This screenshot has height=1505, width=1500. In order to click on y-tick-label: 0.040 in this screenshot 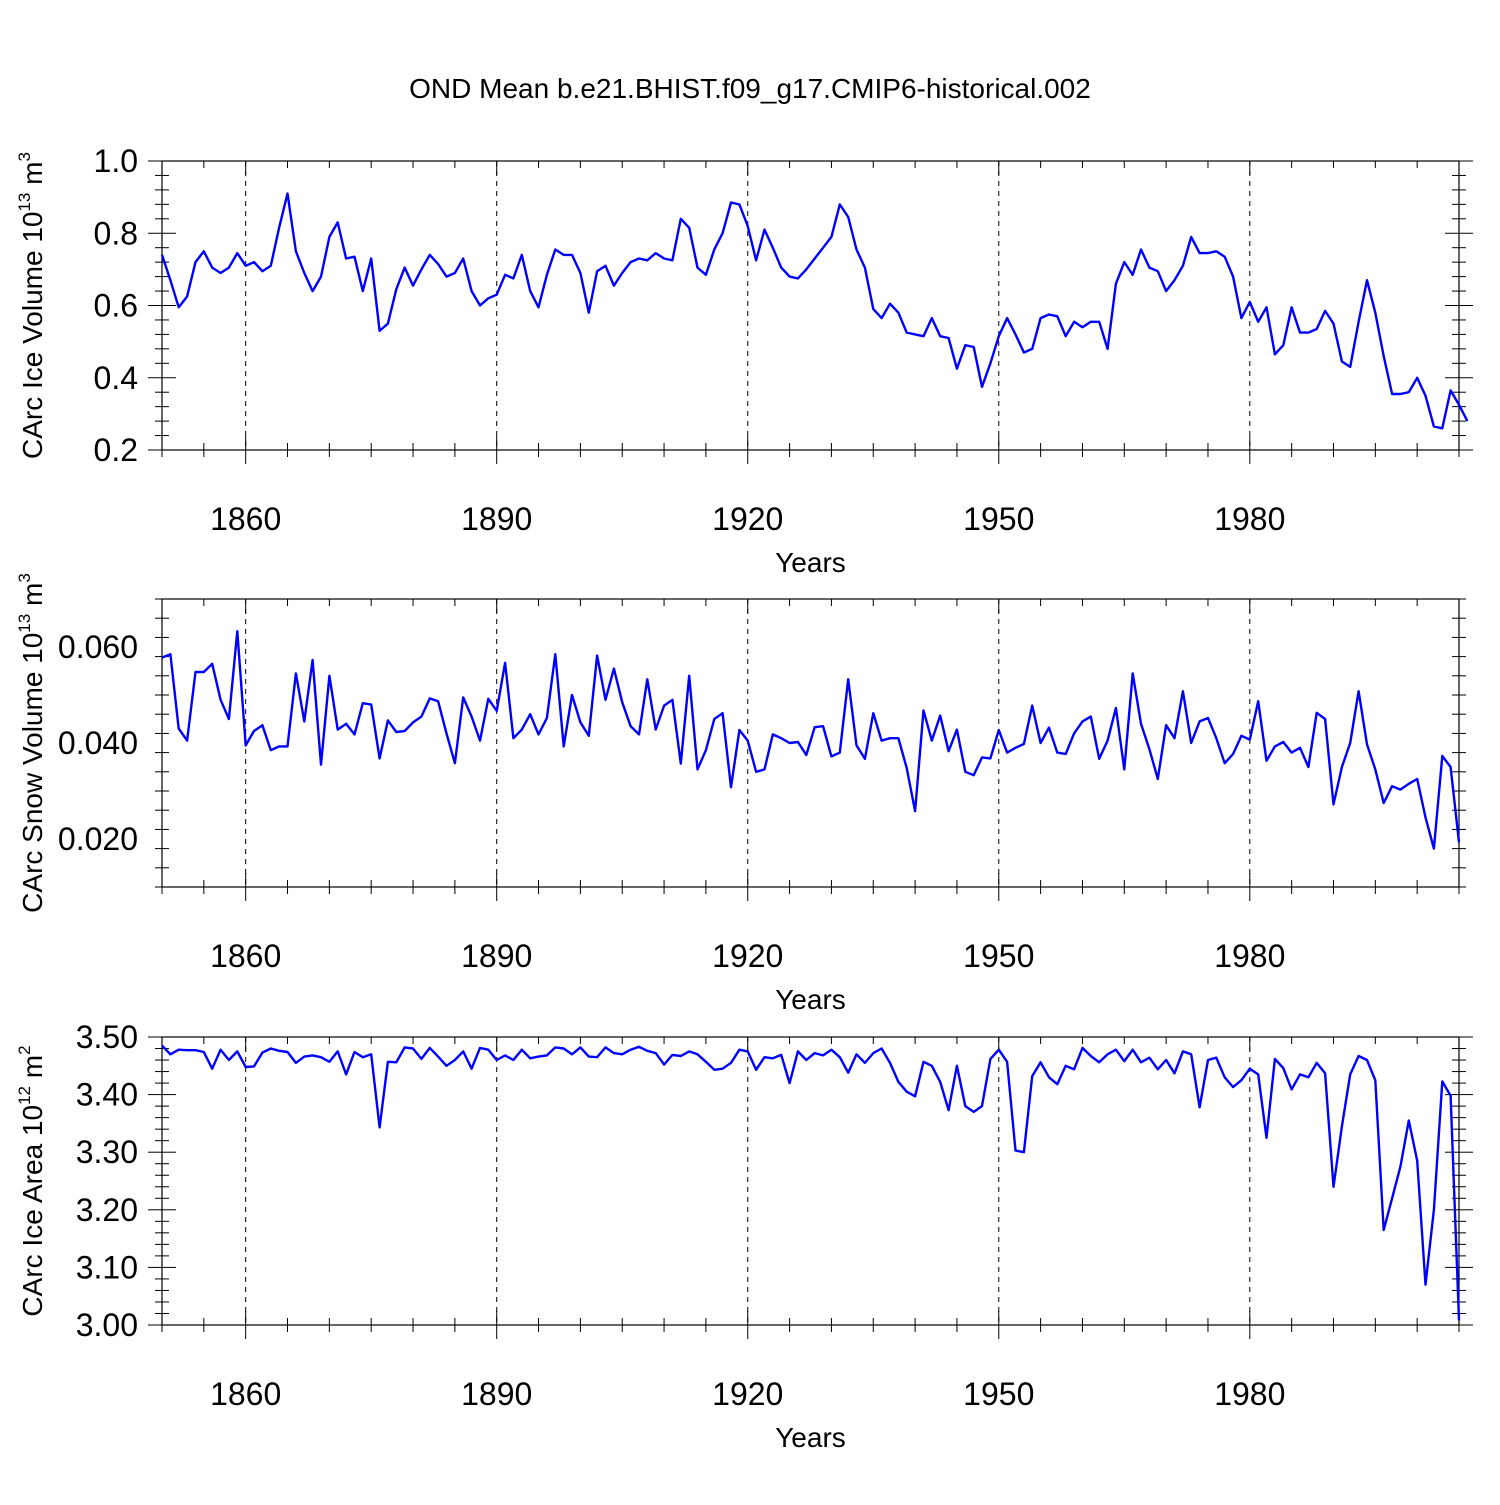, I will do `click(98, 743)`.